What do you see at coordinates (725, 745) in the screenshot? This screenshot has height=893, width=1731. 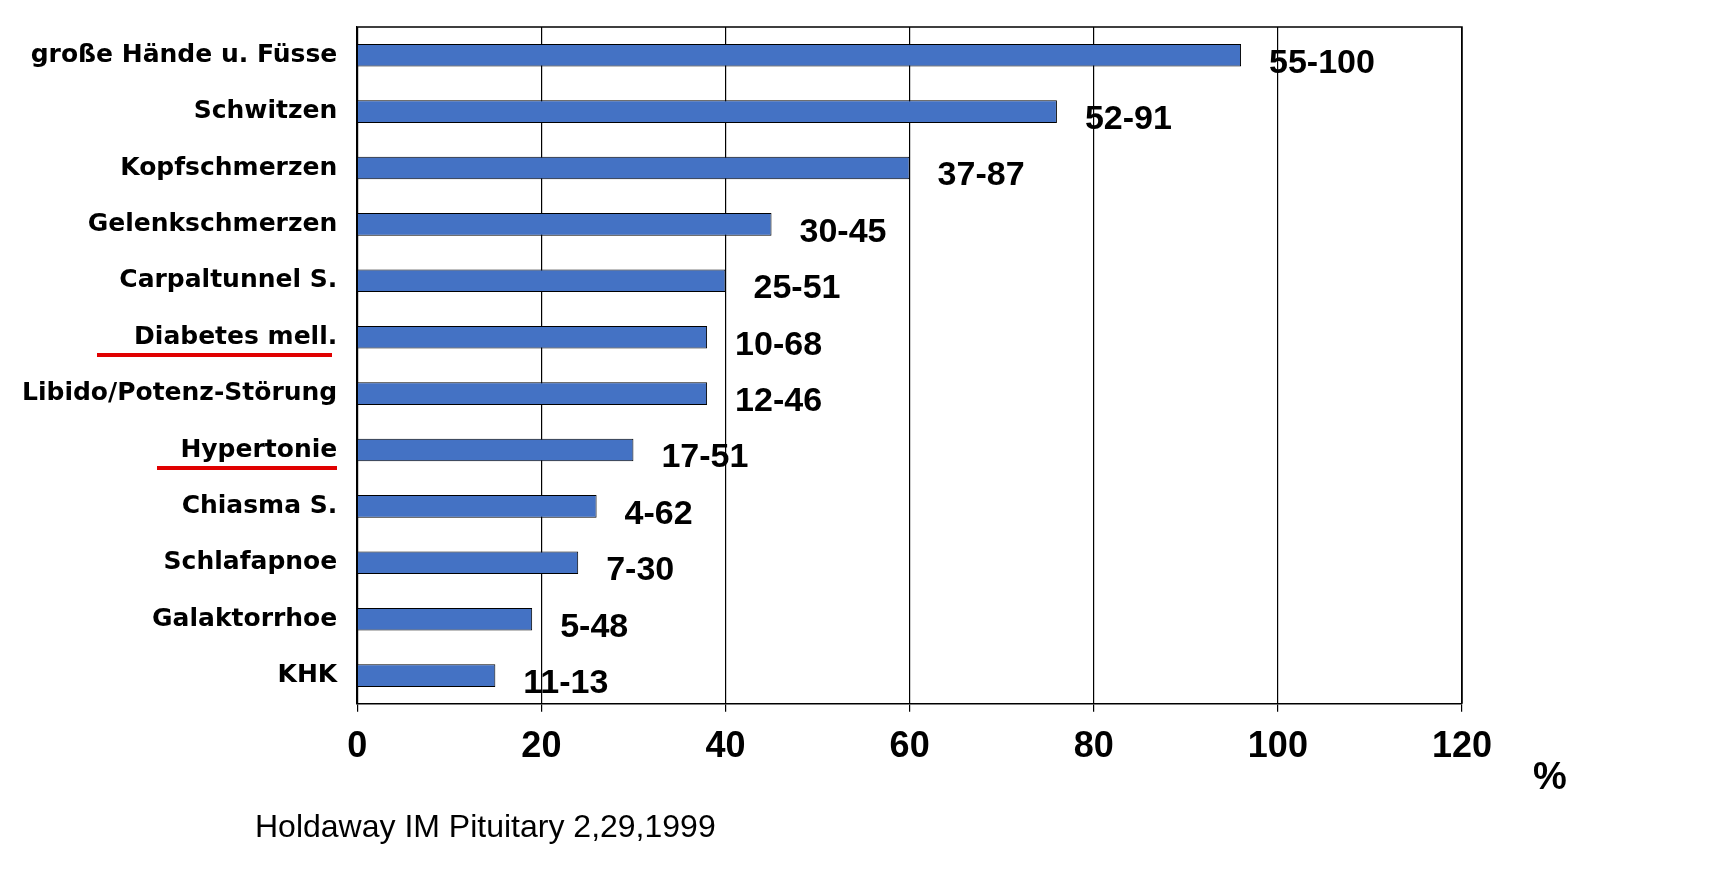 I see `x-tick-label: 40` at bounding box center [725, 745].